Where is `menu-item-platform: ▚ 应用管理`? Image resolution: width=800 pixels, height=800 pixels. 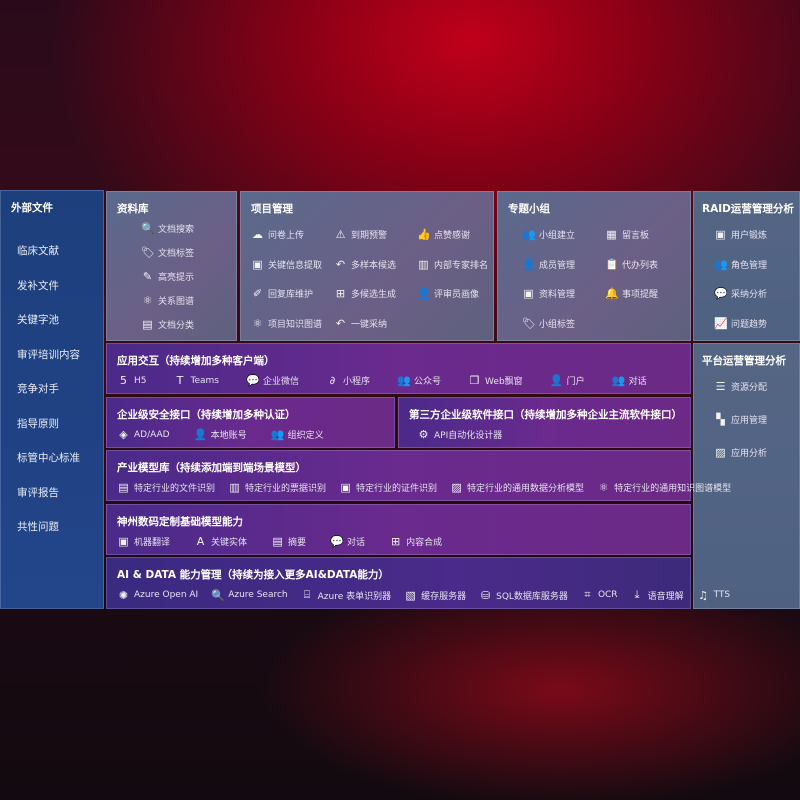 menu-item-platform: ▚ 应用管理 is located at coordinates (740, 419).